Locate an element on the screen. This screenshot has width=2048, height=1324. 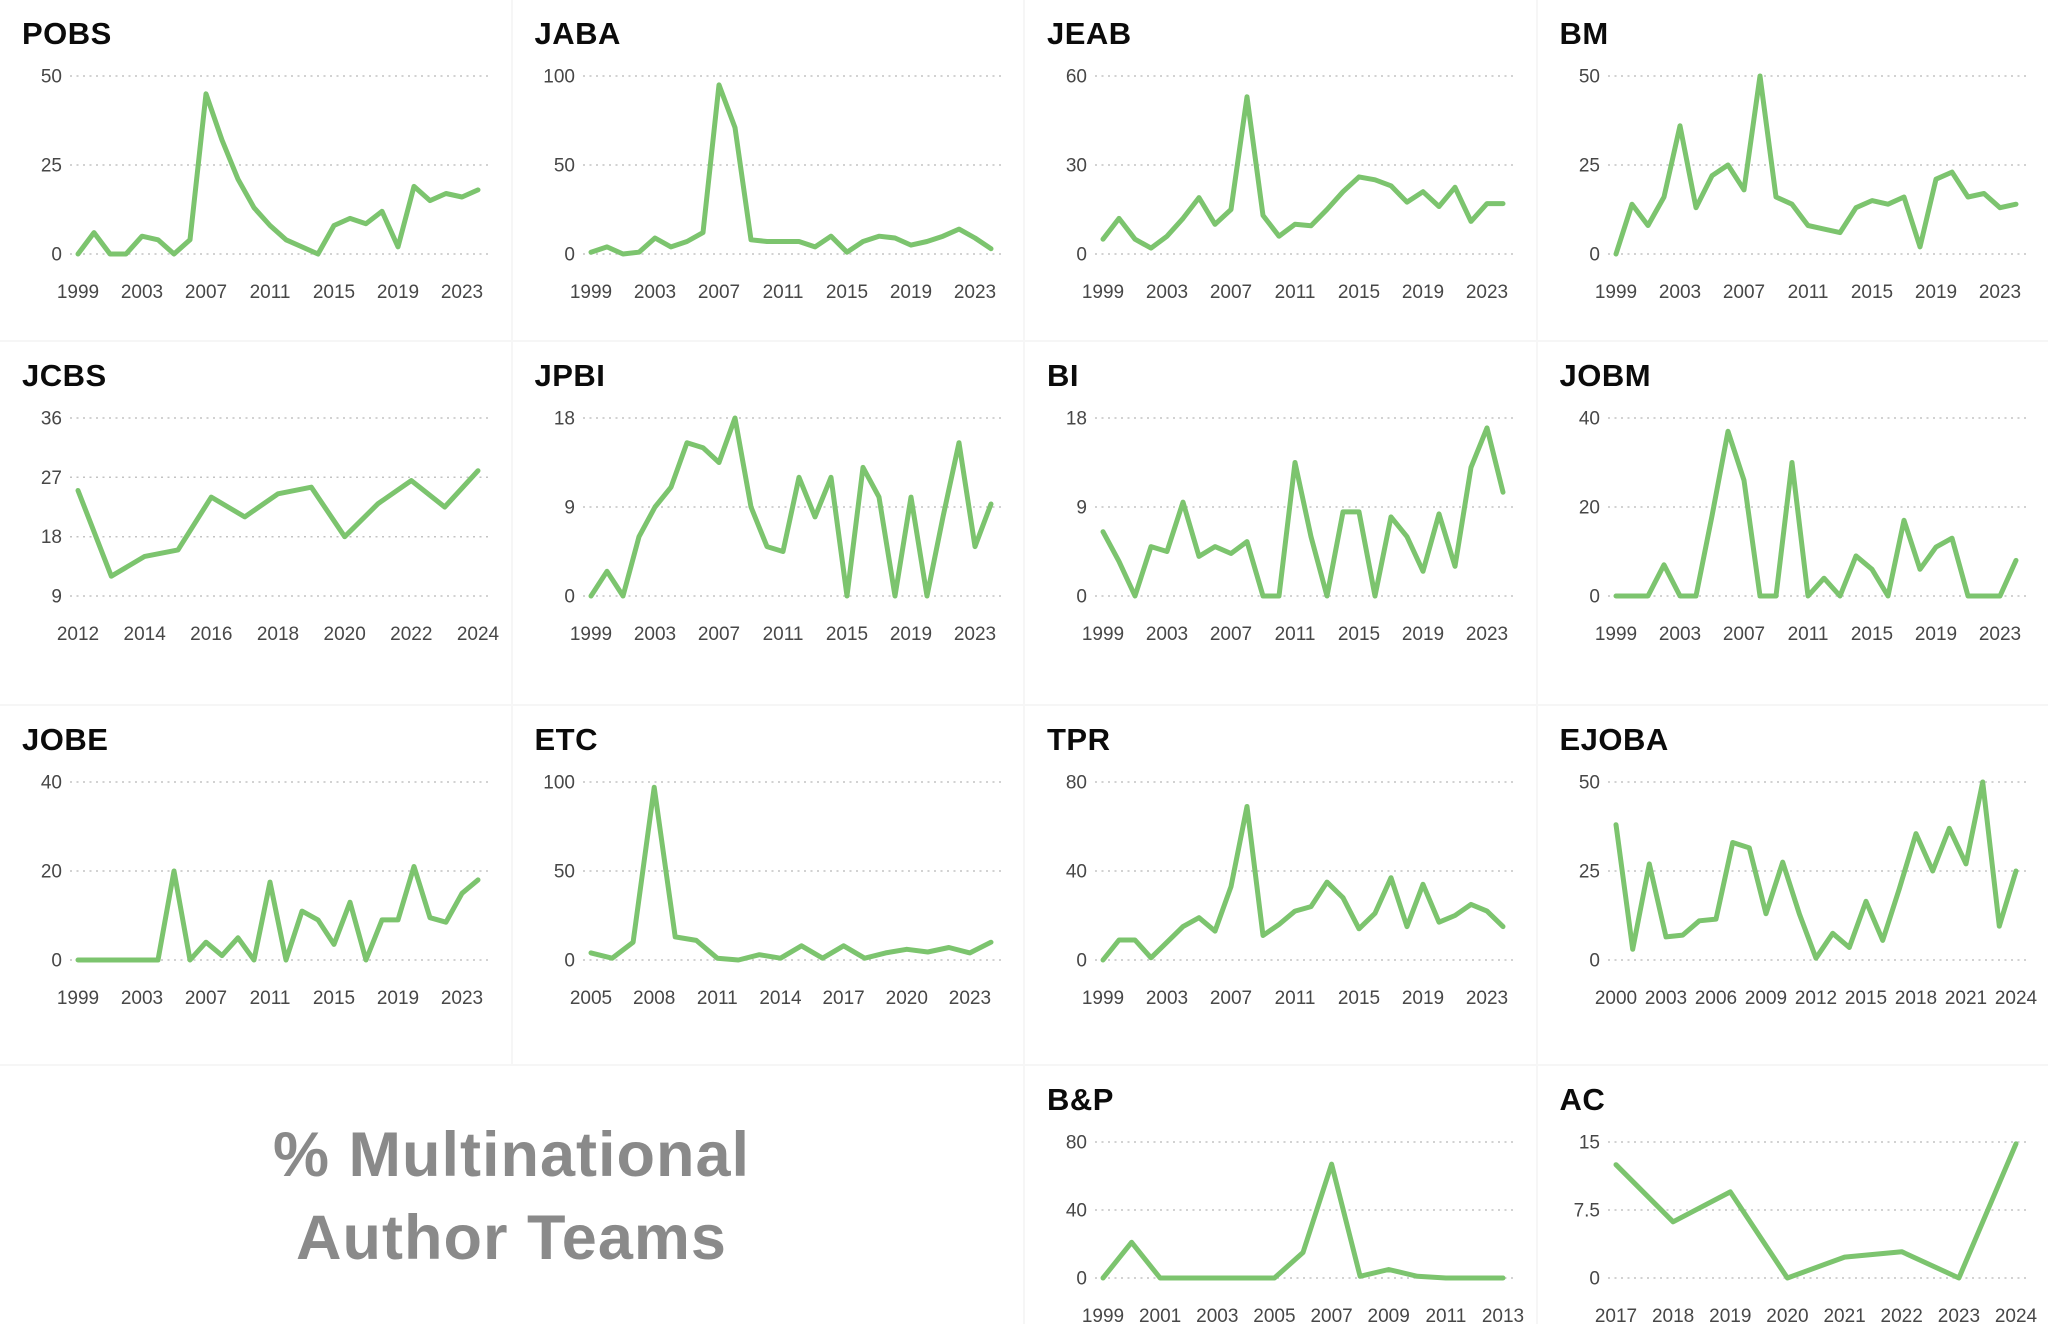
line-chart-jaba: 0 50 100 1999 2003 2007 2011 2015 2019 2023 is located at coordinates (774, 185).